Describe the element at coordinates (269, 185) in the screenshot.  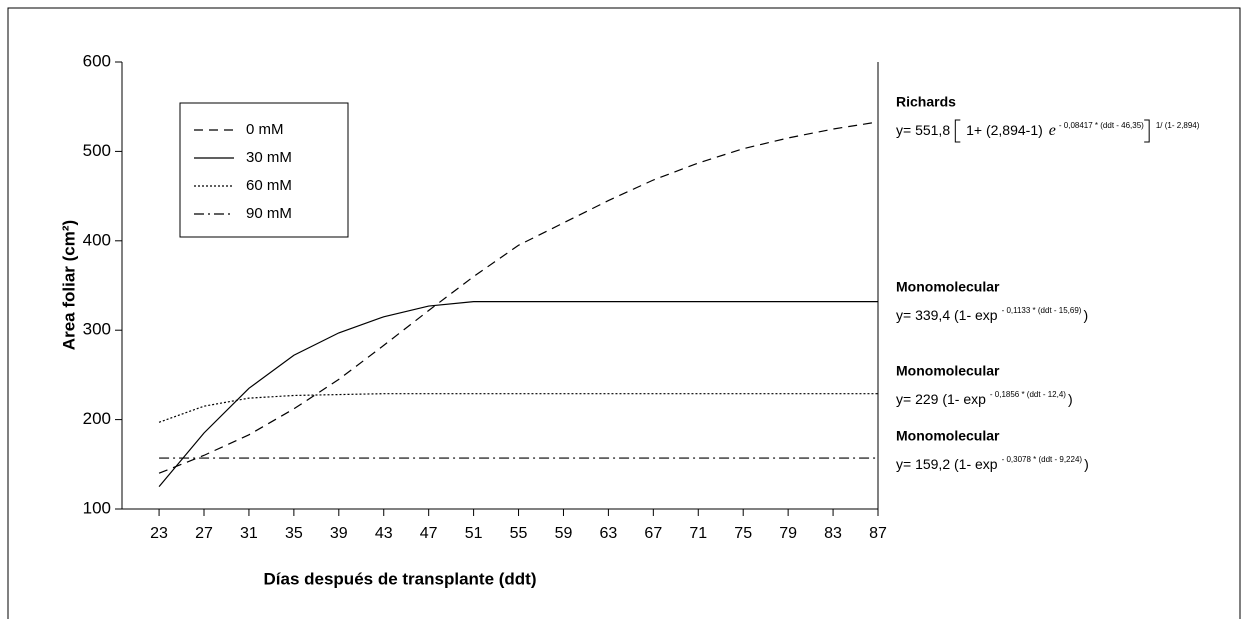
I see `legend-label: 60 mM` at that location.